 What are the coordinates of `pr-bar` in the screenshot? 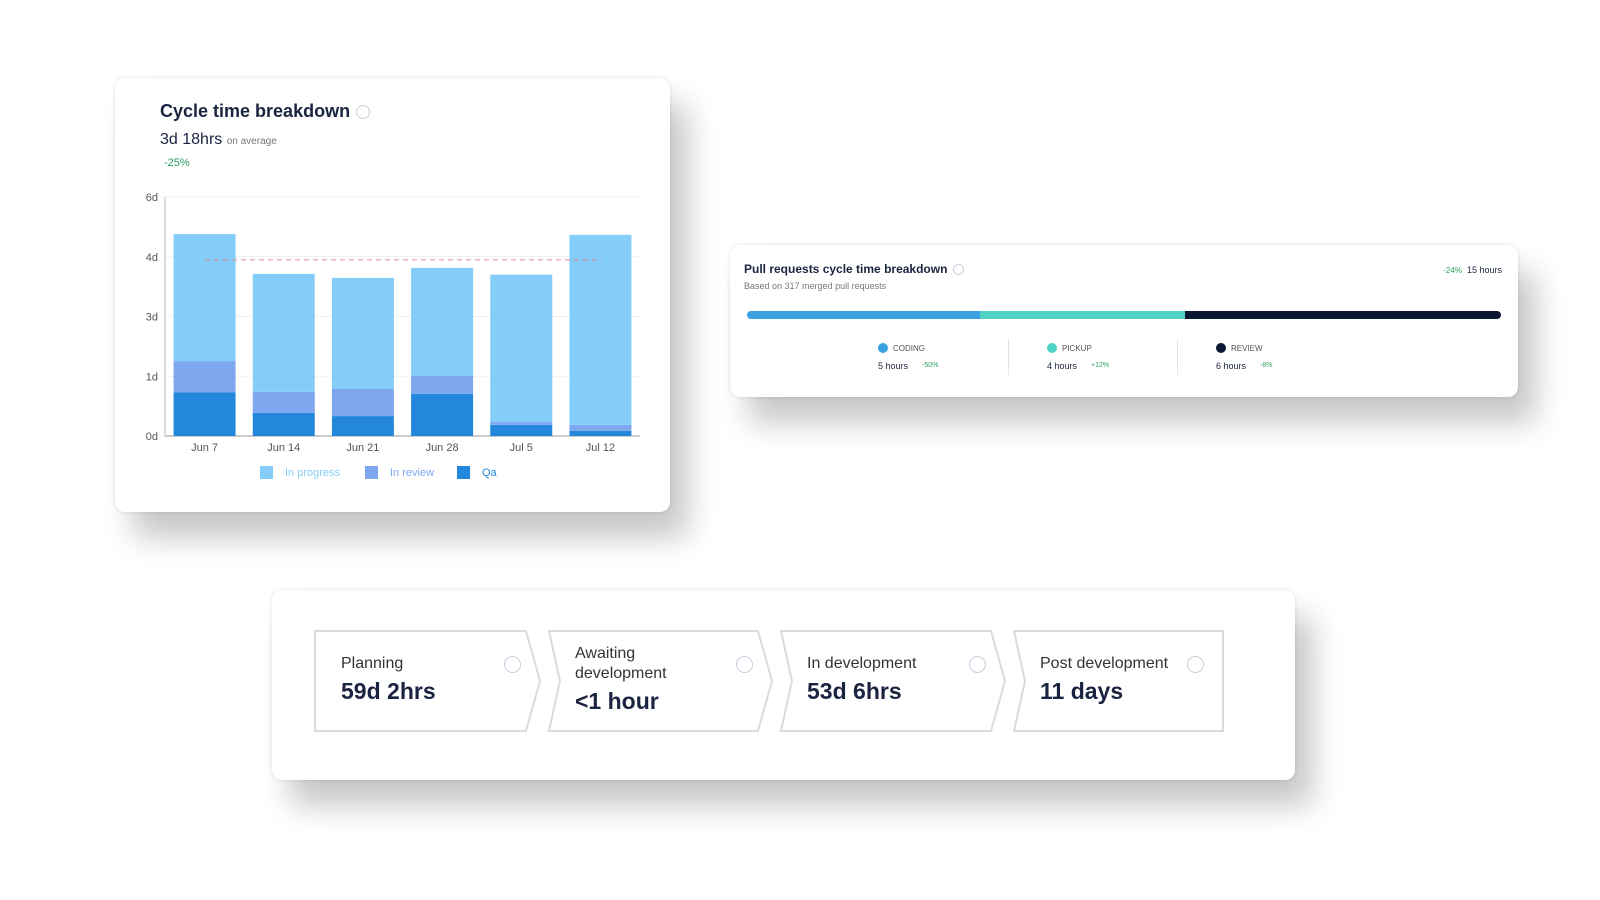 It's located at (1124, 315).